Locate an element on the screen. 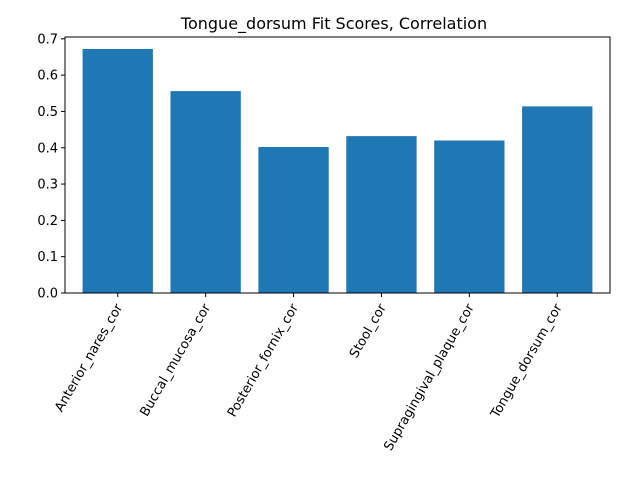 The width and height of the screenshot is (640, 480). chart-title: Tongue_dorsum Fit Scores, Correlation is located at coordinates (333, 24).